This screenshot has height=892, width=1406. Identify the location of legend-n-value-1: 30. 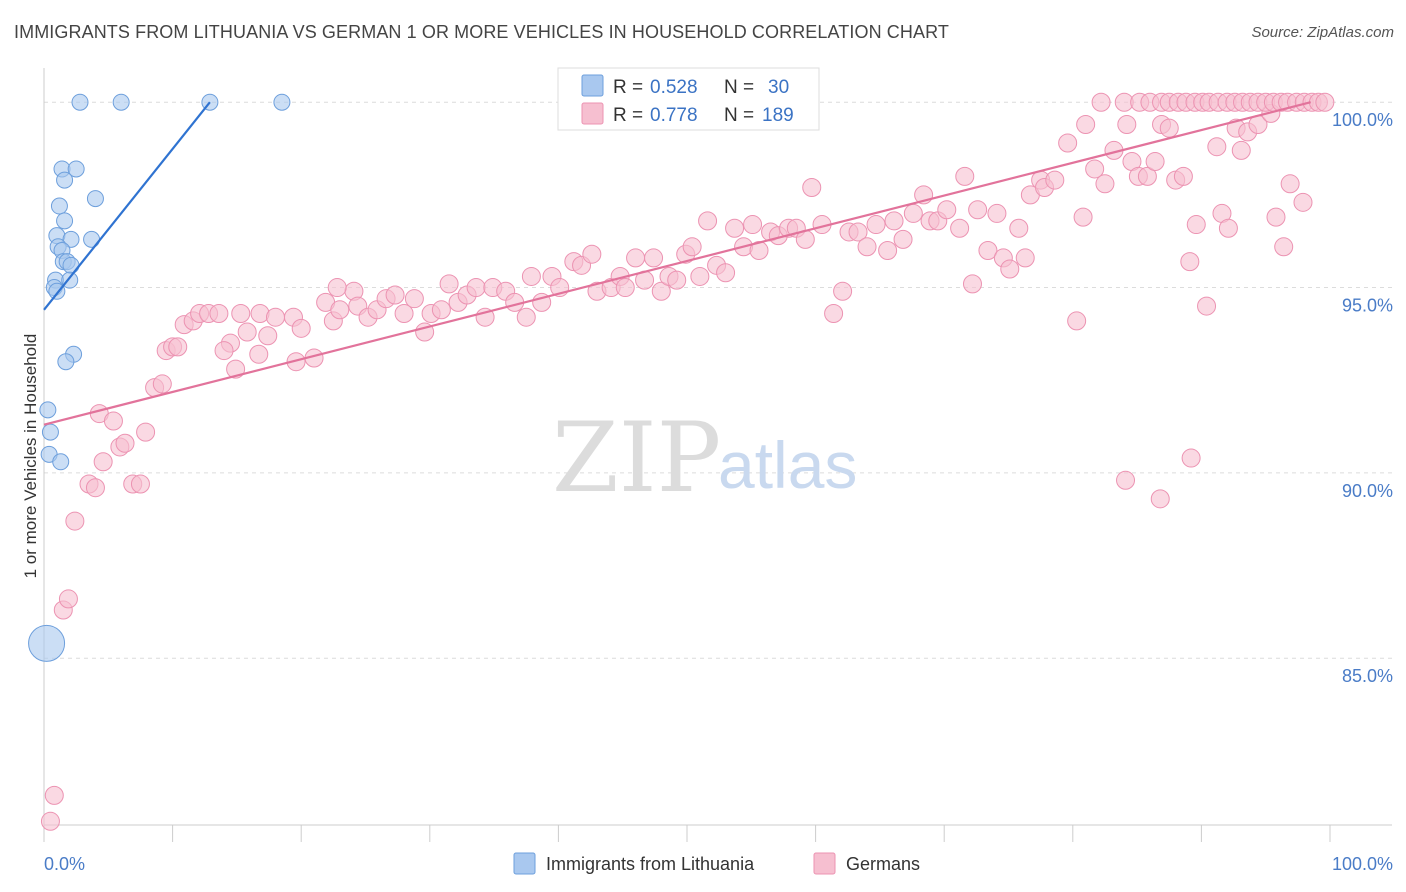
(778, 87).